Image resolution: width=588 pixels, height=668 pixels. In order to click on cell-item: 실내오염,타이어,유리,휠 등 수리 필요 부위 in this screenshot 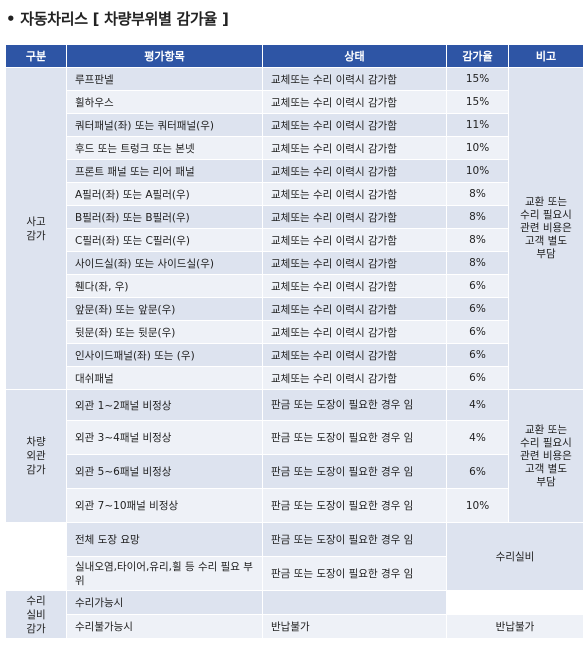, I will do `click(164, 573)`.